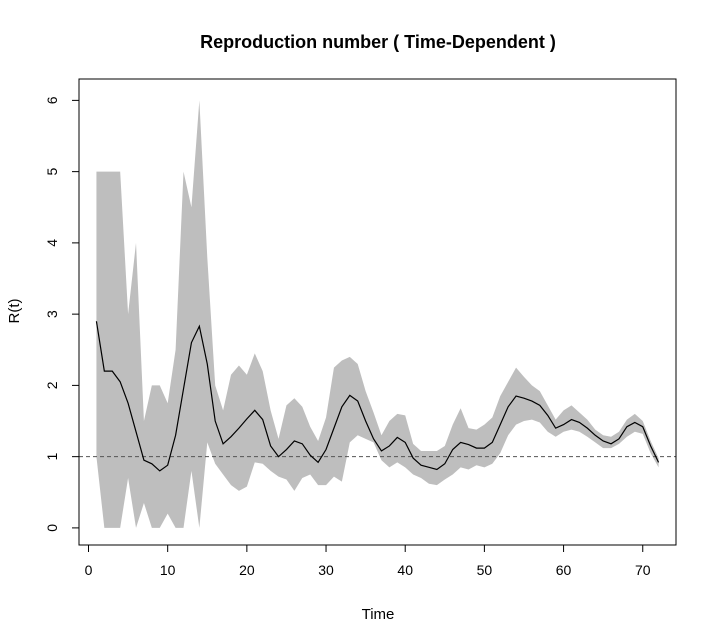  I want to click on x-tick-label: 50, so click(485, 570).